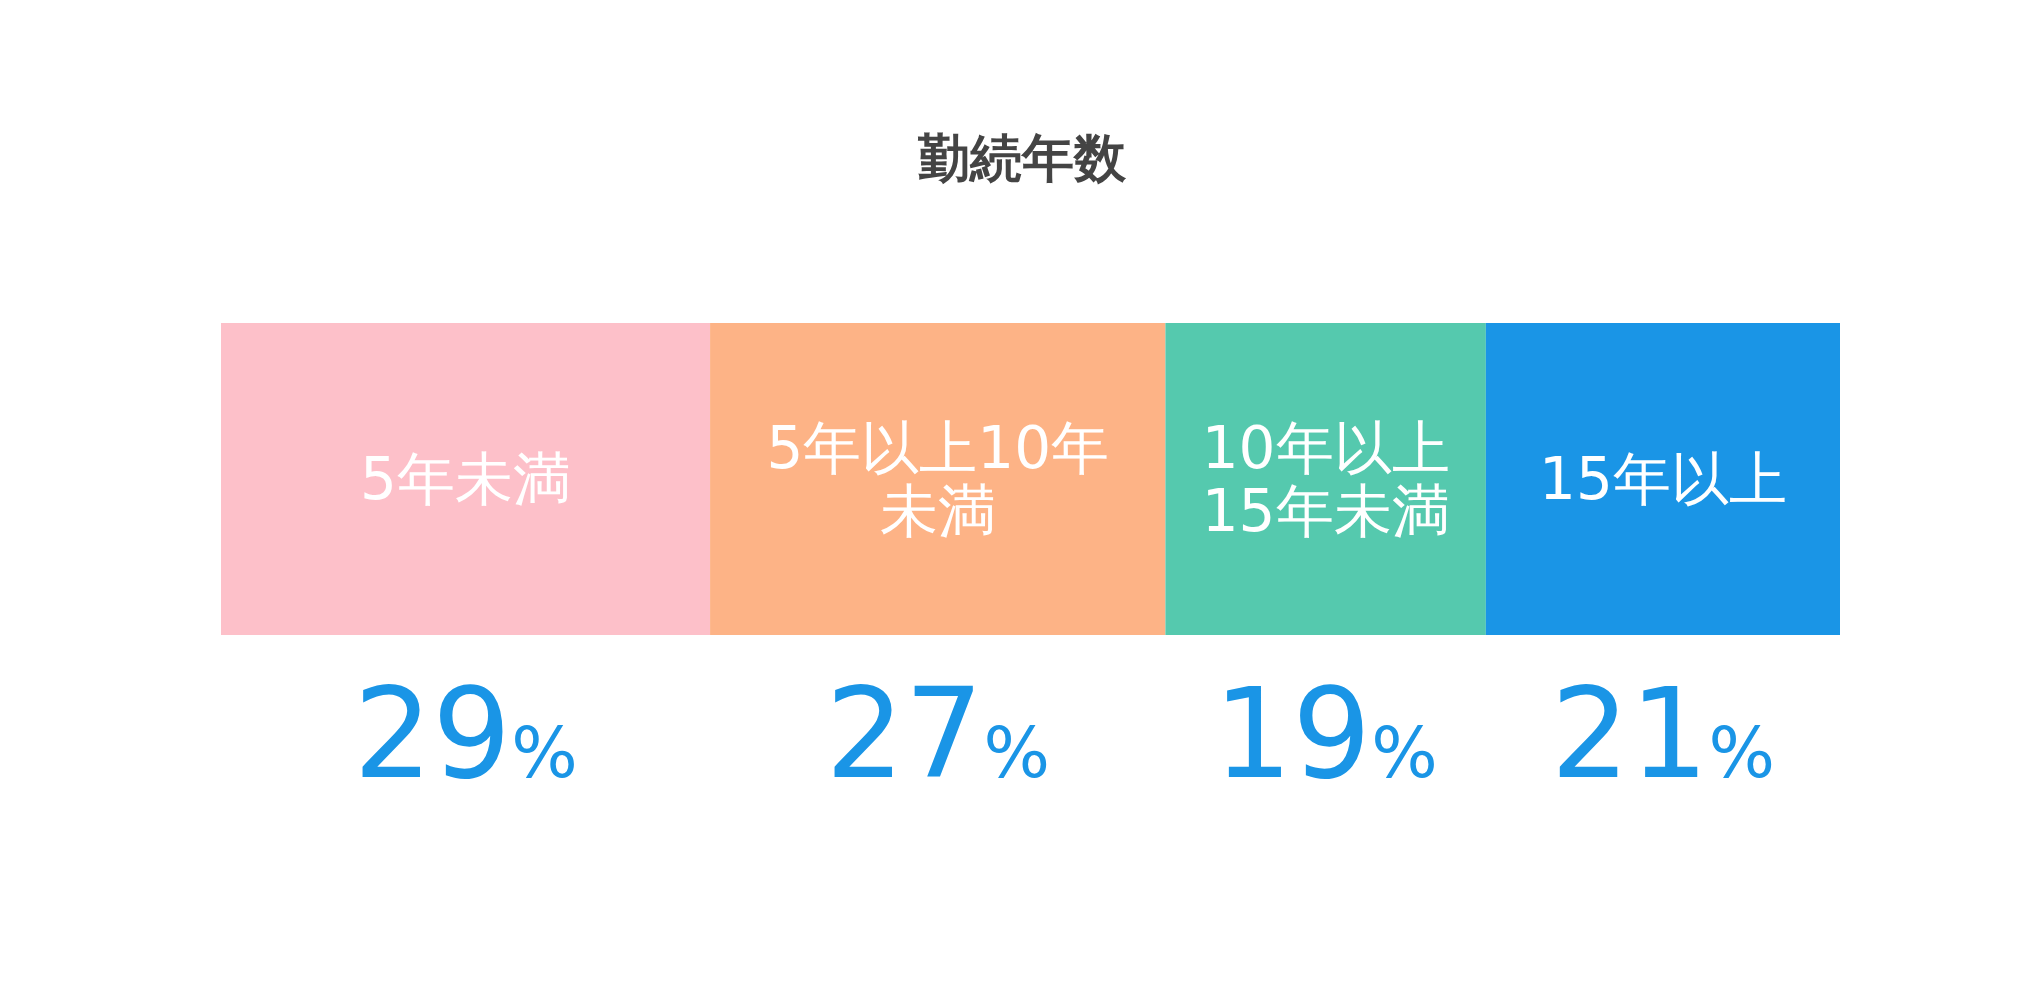  I want to click on data-label: 19%, so click(1325, 734).